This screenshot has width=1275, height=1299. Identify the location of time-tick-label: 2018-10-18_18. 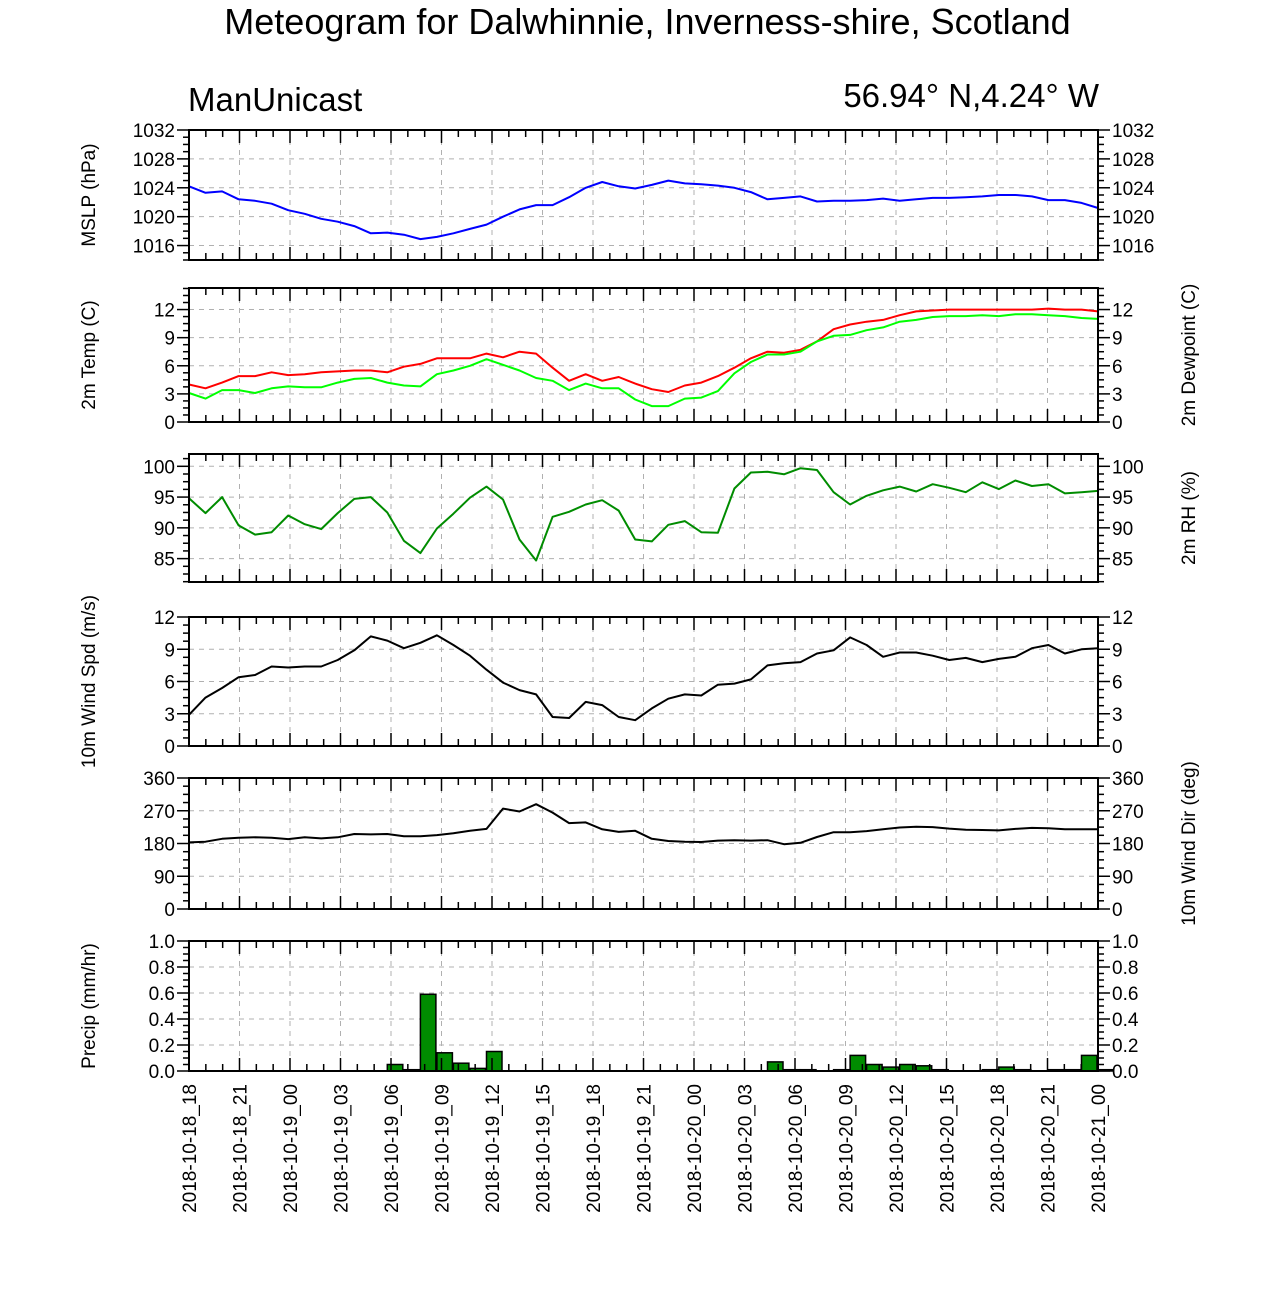
(190, 1148).